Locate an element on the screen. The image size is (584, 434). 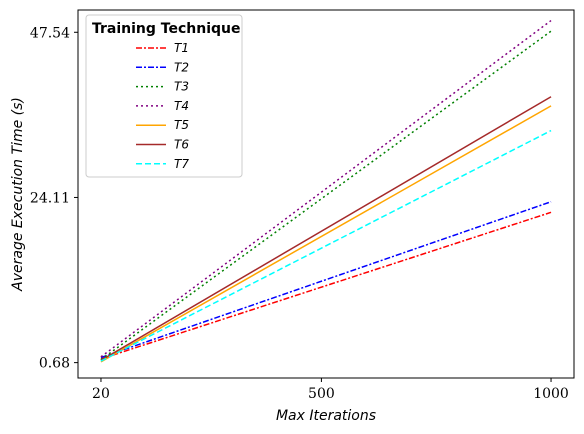
legend: Training Technique T1 T2 T3 T4 T5 T6 T7 is located at coordinates (164, 96).